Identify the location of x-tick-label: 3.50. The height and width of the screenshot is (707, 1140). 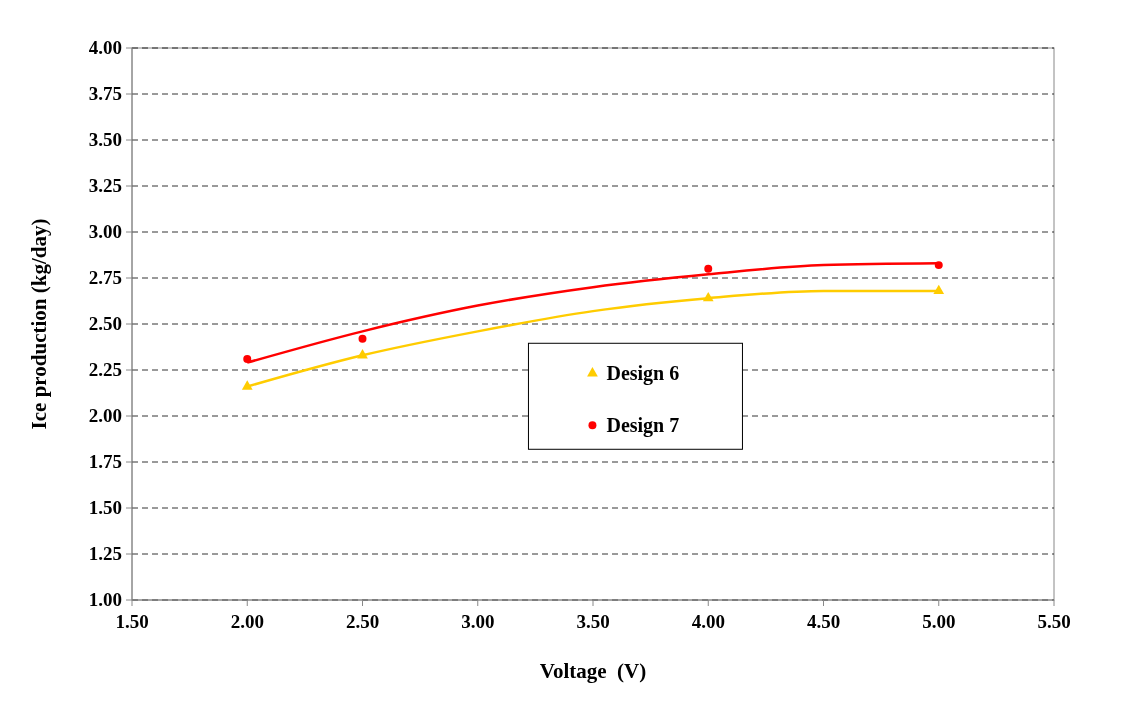
(593, 621).